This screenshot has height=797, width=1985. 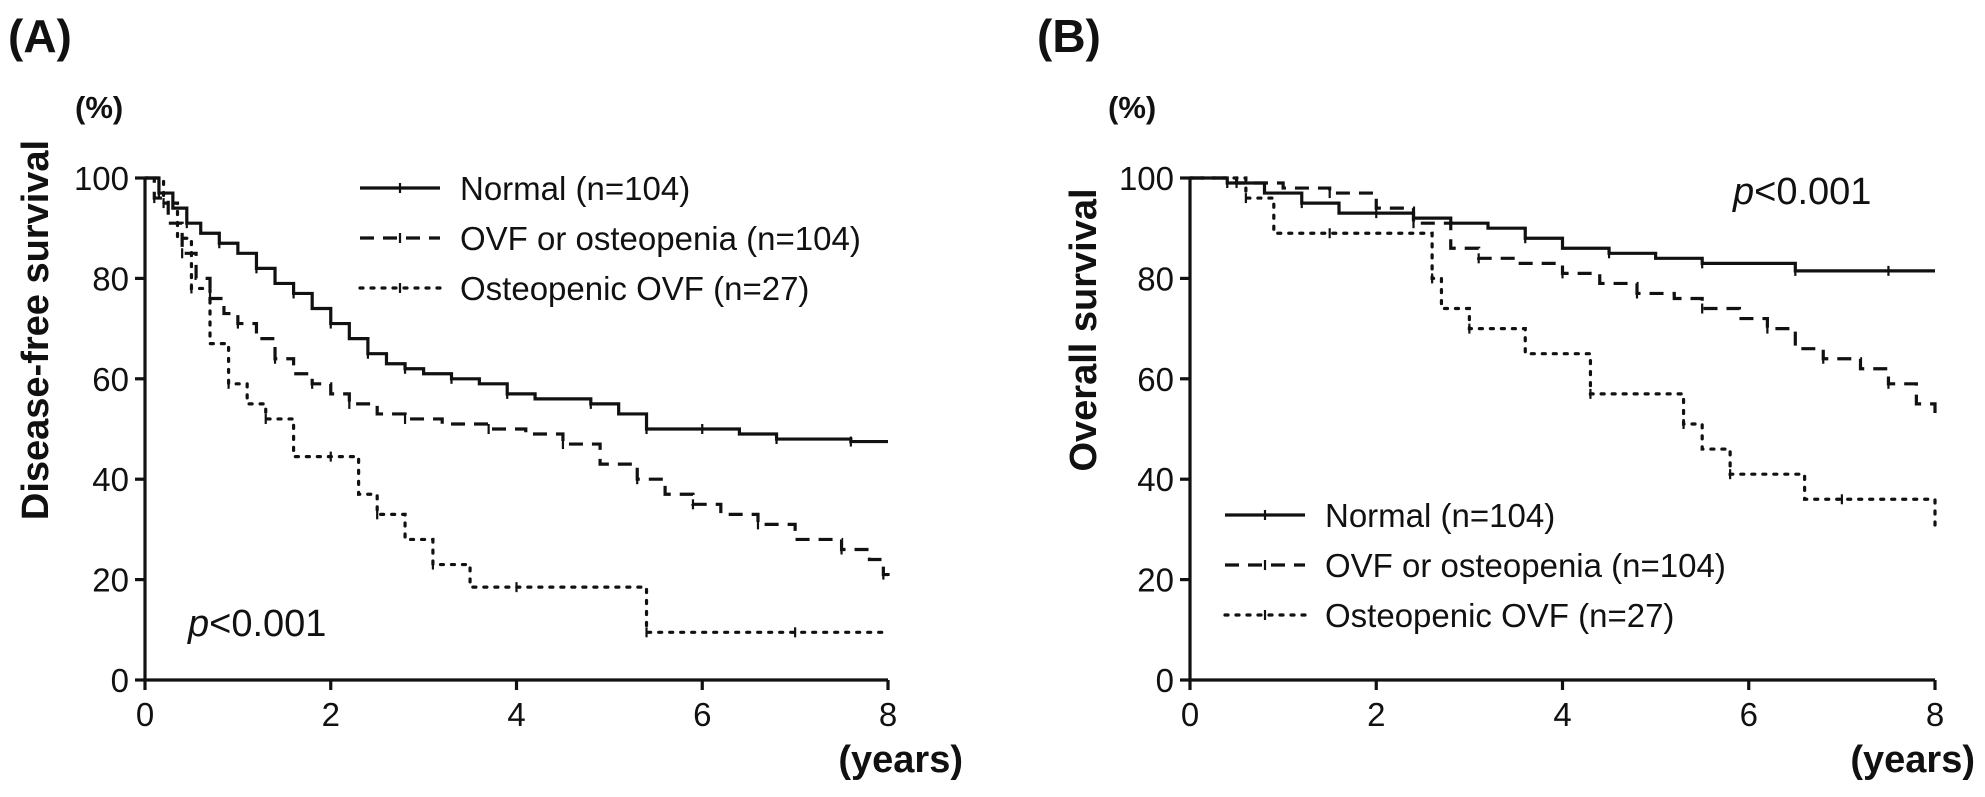 I want to click on series-line-dashed, so click(x=1563, y=295).